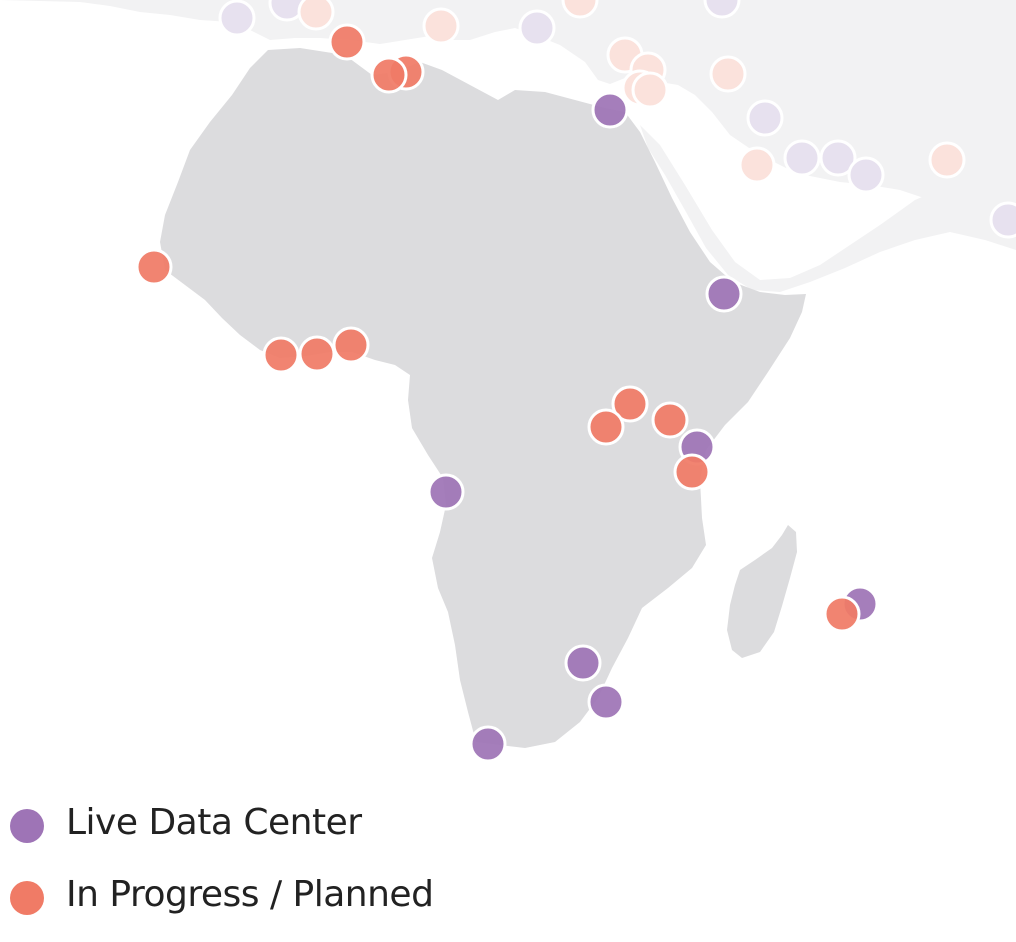 The image size is (1016, 942). I want to click on live-data-center-dot-icon, so click(27, 826).